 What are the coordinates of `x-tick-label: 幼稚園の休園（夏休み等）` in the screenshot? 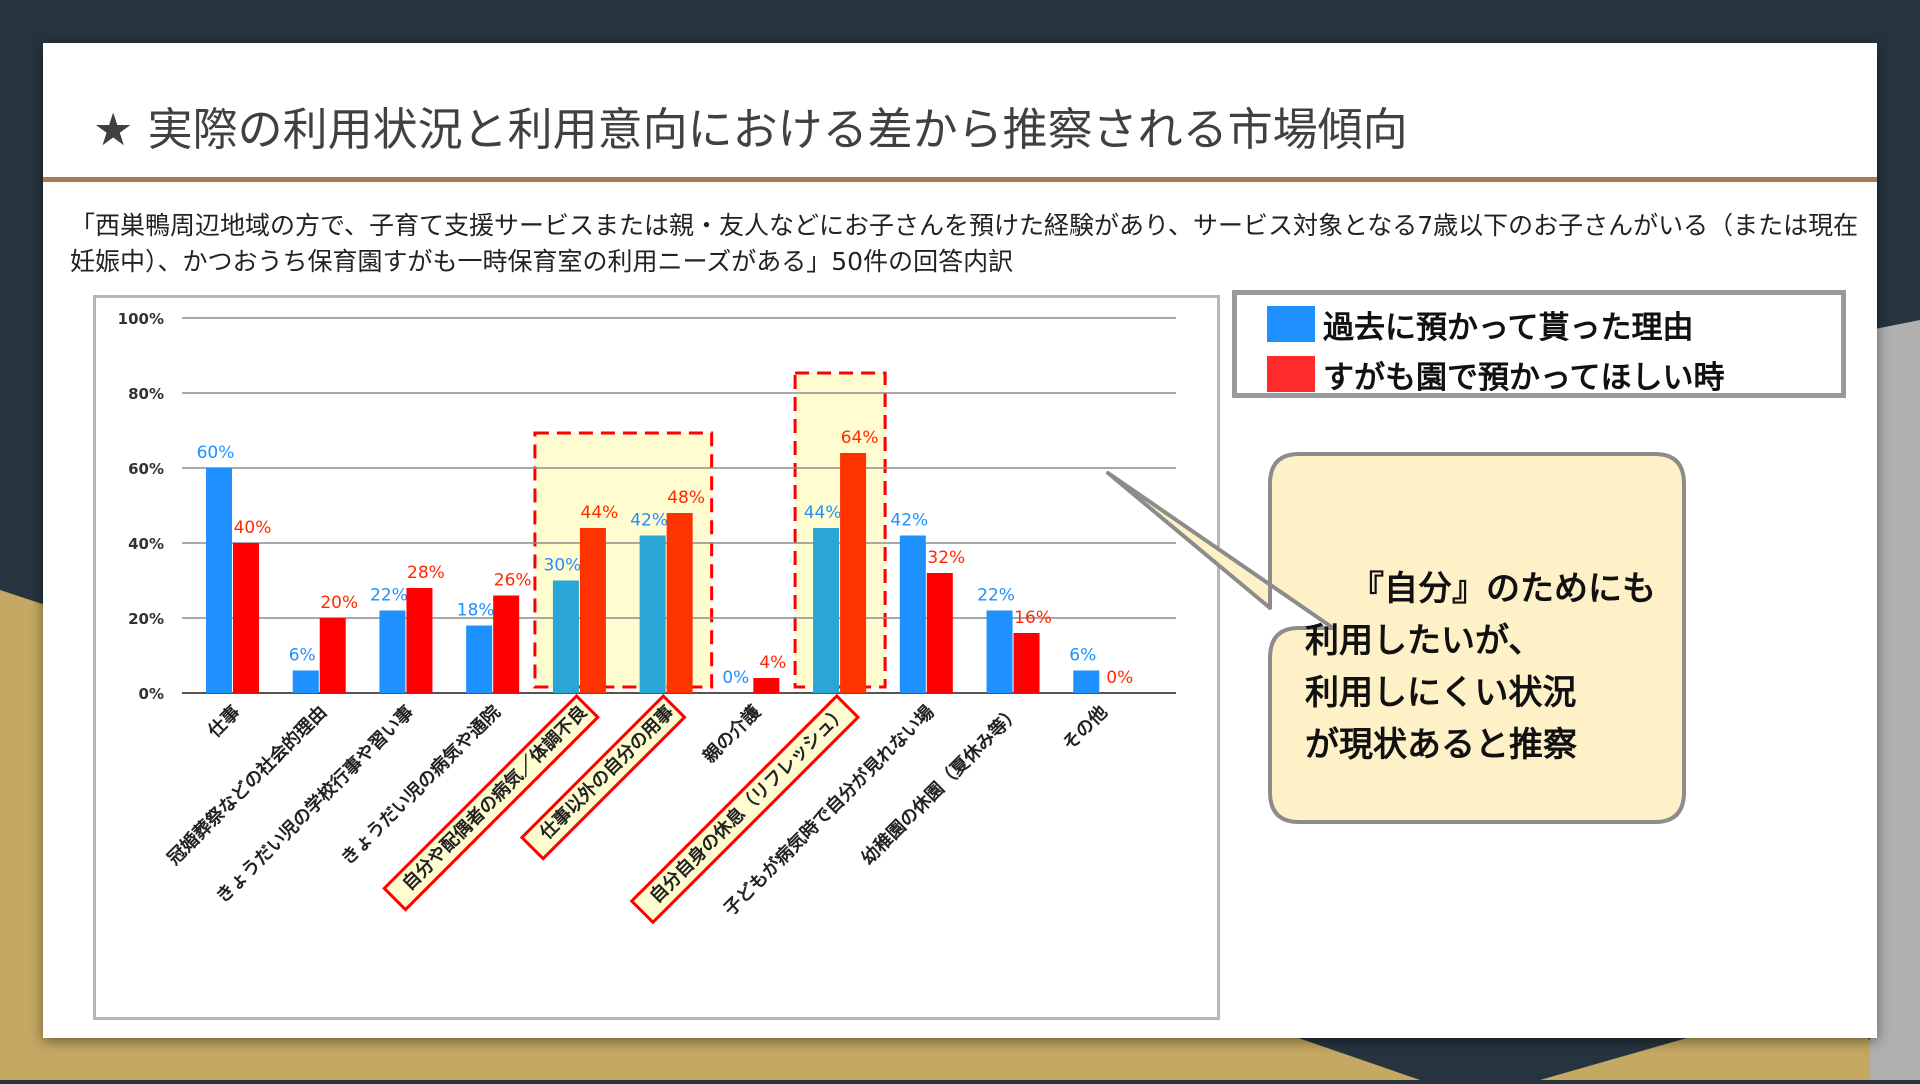 It's located at (941, 785).